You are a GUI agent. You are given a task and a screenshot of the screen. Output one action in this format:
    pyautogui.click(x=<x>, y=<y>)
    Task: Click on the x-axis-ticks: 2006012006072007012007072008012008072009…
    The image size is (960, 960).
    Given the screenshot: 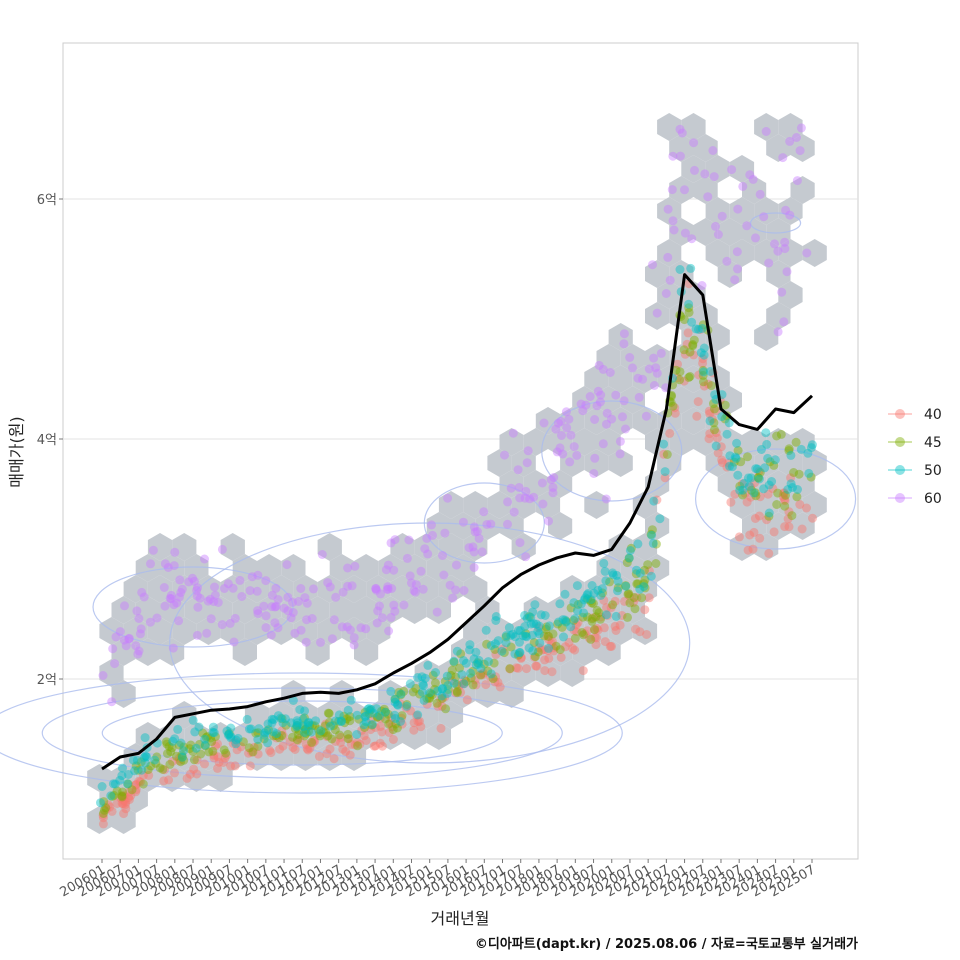 What is the action you would take?
    pyautogui.click(x=438, y=879)
    